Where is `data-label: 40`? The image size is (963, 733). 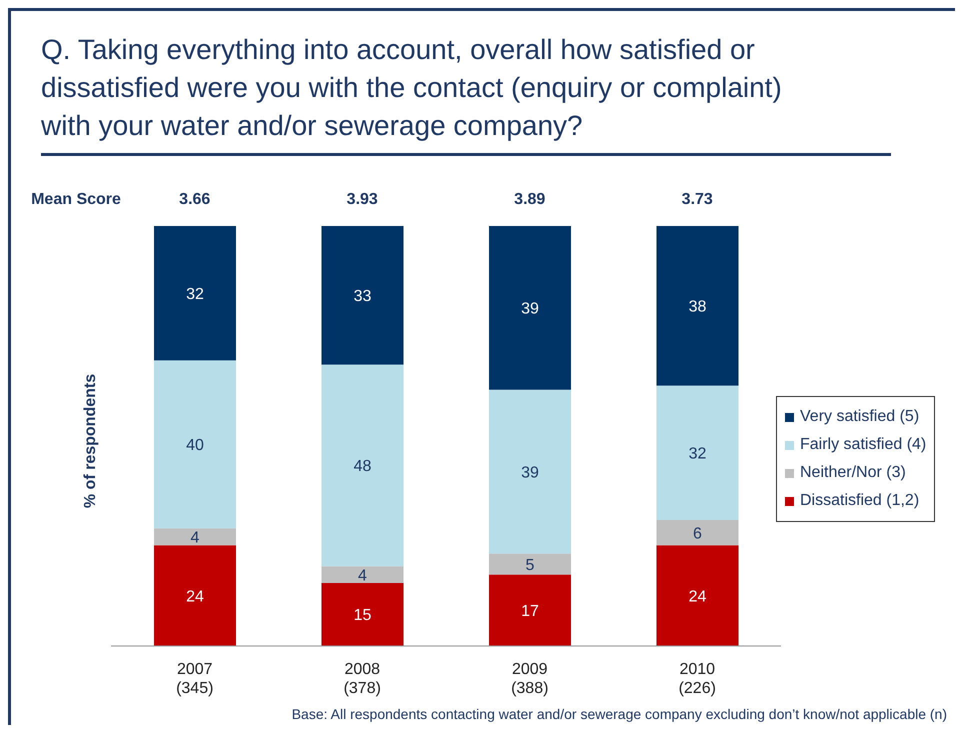
data-label: 40 is located at coordinates (195, 445).